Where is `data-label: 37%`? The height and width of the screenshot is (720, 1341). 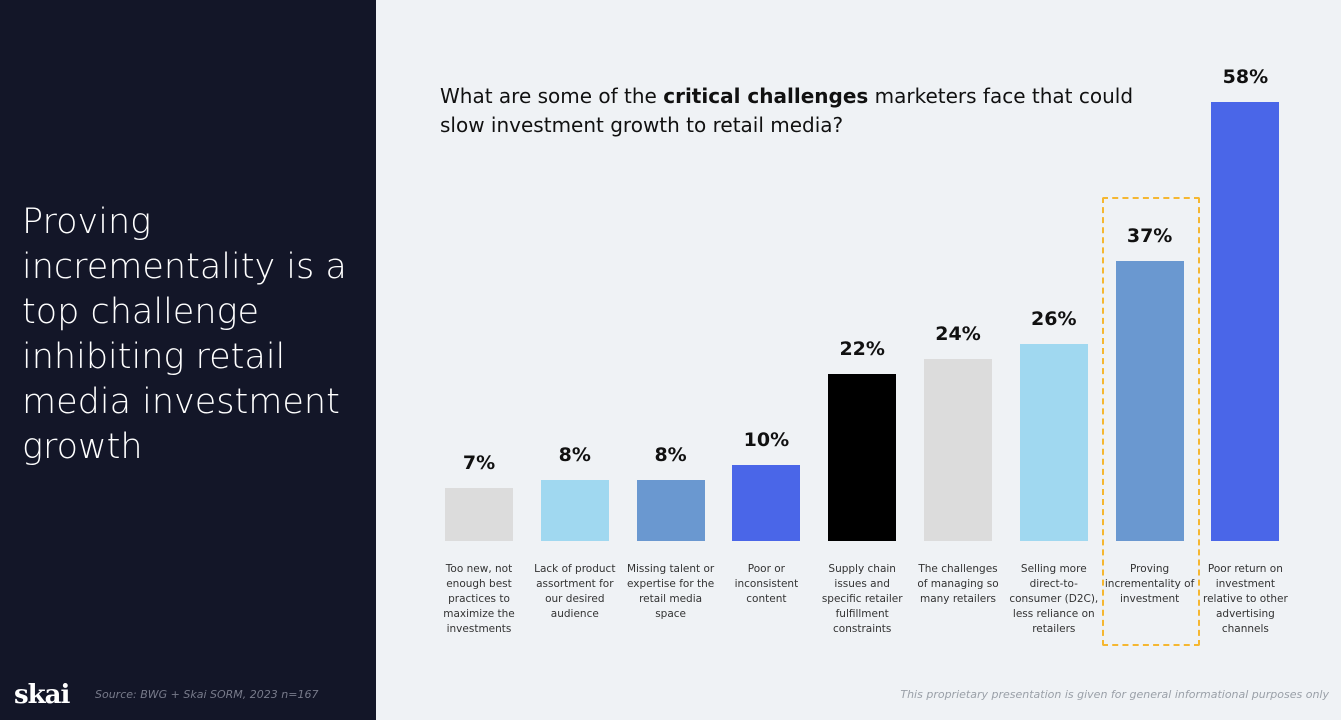
data-label: 37% is located at coordinates (1149, 235).